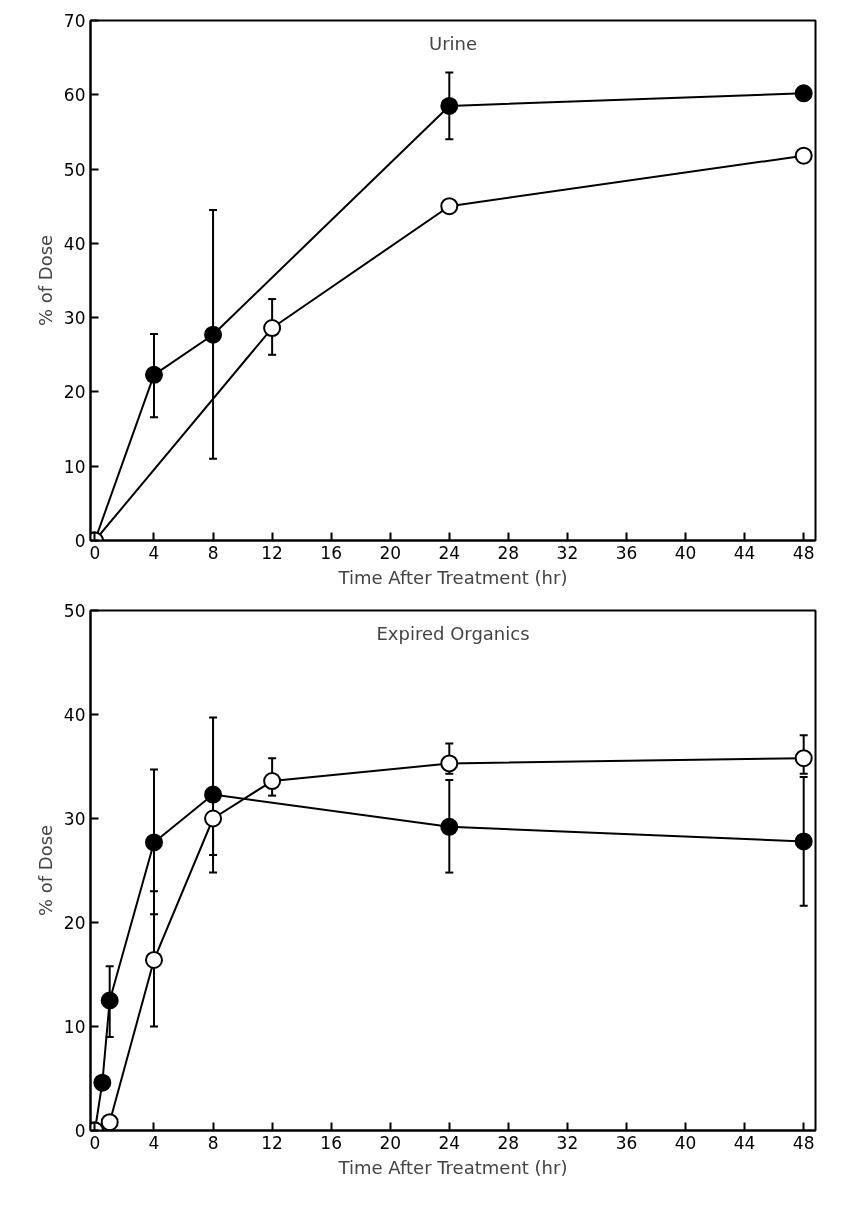 The image size is (845, 1206). Describe the element at coordinates (74, 21) in the screenshot. I see `y-tick-label: 70` at that location.